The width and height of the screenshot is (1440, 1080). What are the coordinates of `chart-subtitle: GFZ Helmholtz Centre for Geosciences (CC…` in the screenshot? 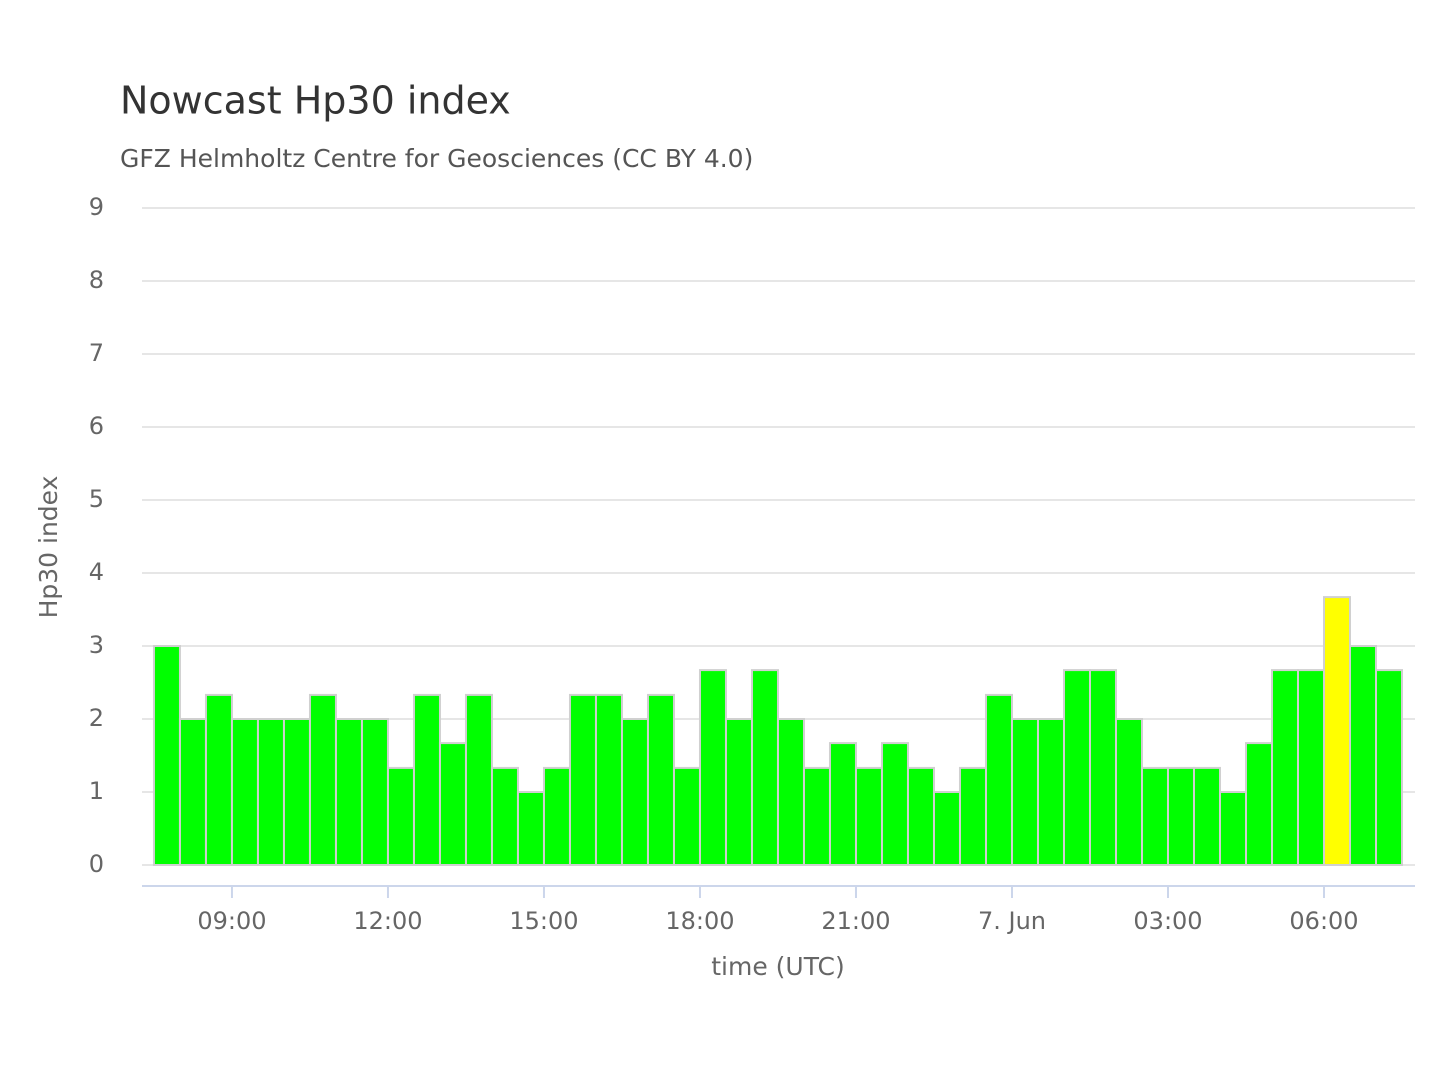 It's located at (436, 158).